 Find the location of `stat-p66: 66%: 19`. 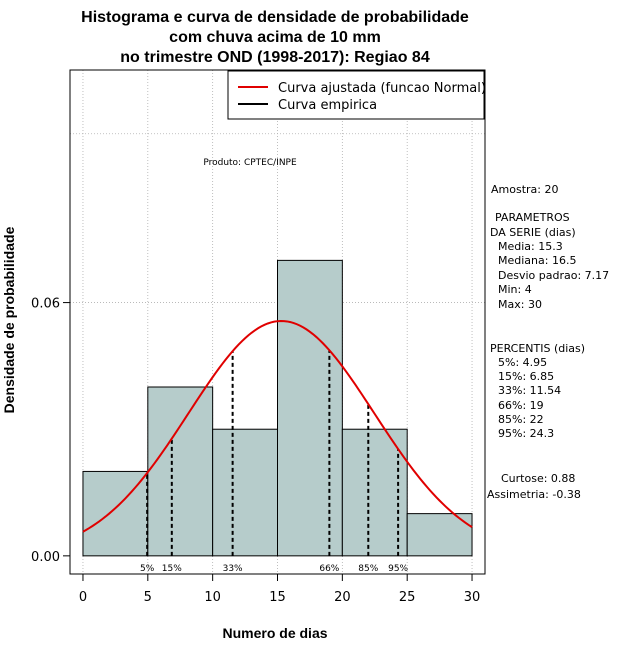

stat-p66: 66%: 19 is located at coordinates (521, 405).